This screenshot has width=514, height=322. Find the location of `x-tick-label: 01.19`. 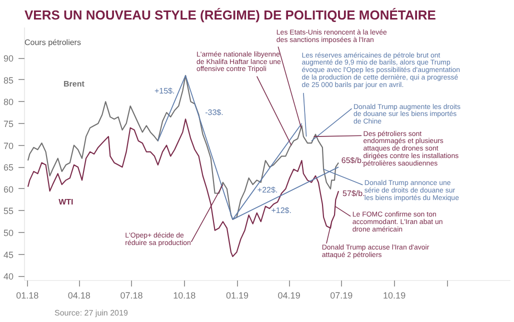

x-tick-label: 01.19 is located at coordinates (237, 295).